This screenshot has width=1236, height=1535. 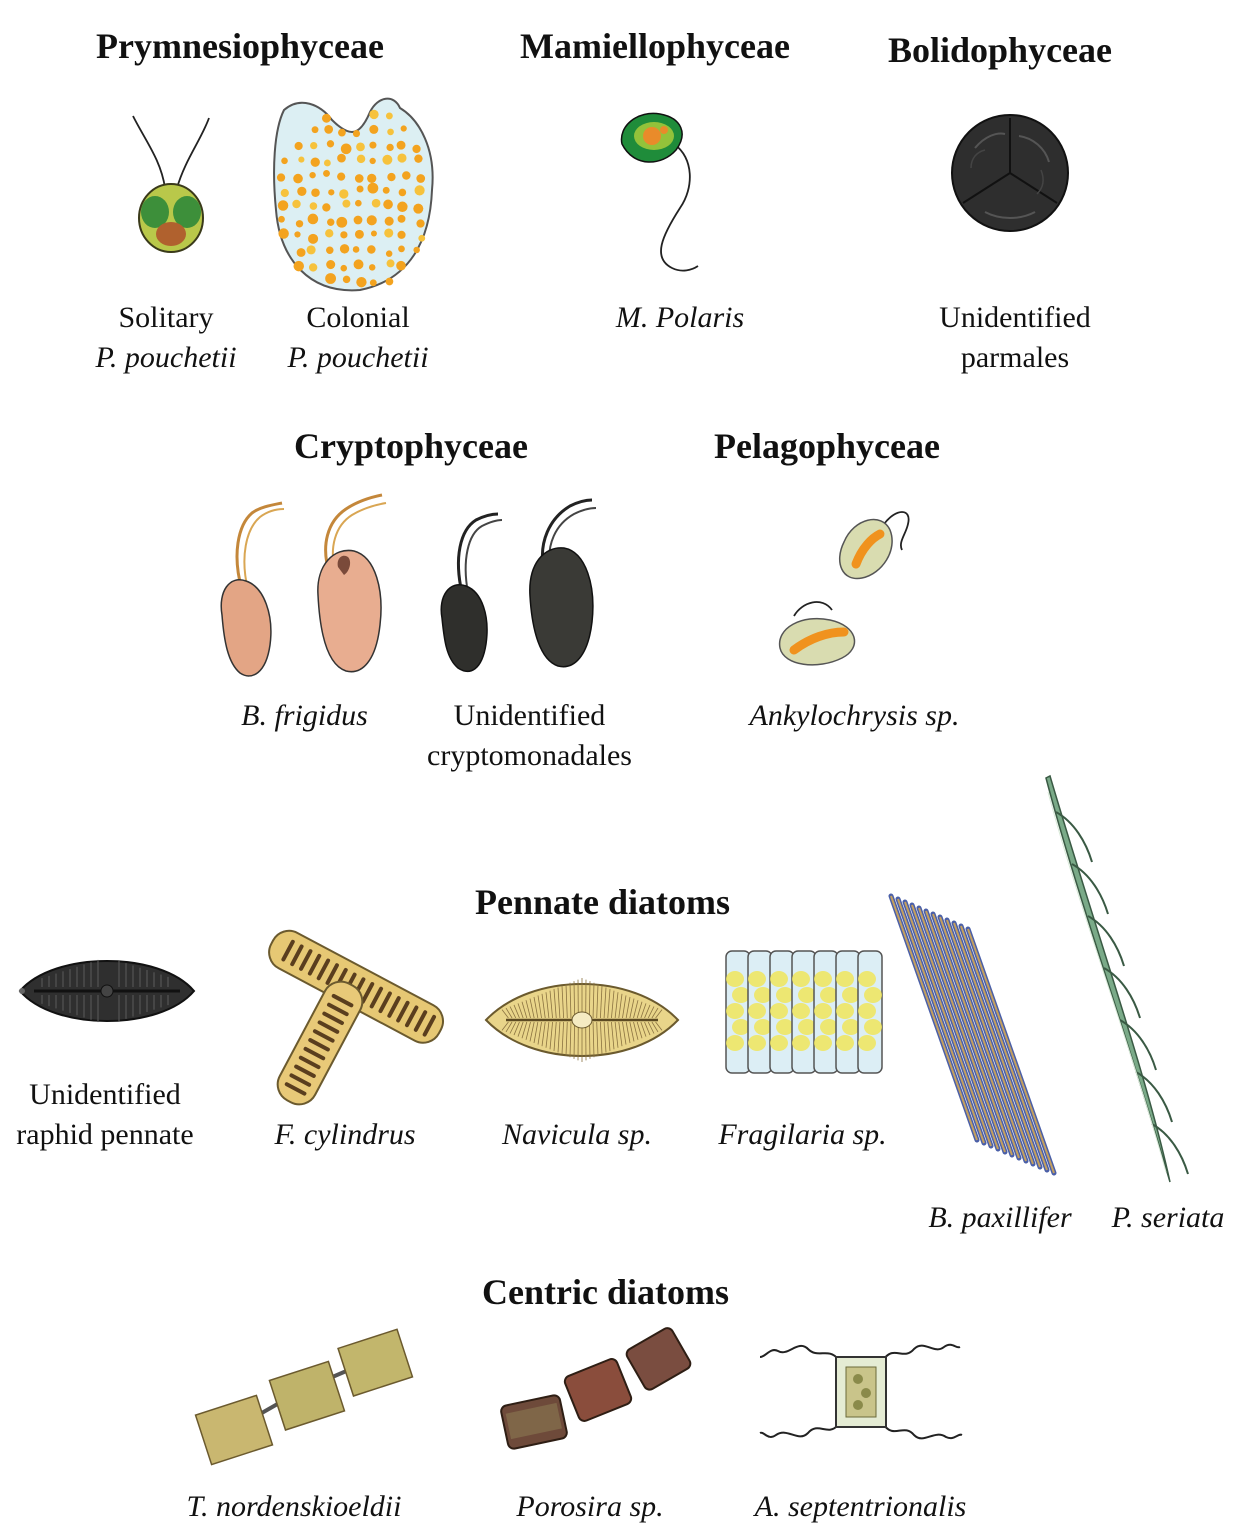 I want to click on colonial-pouchetii-illustration, so click(x=353, y=194).